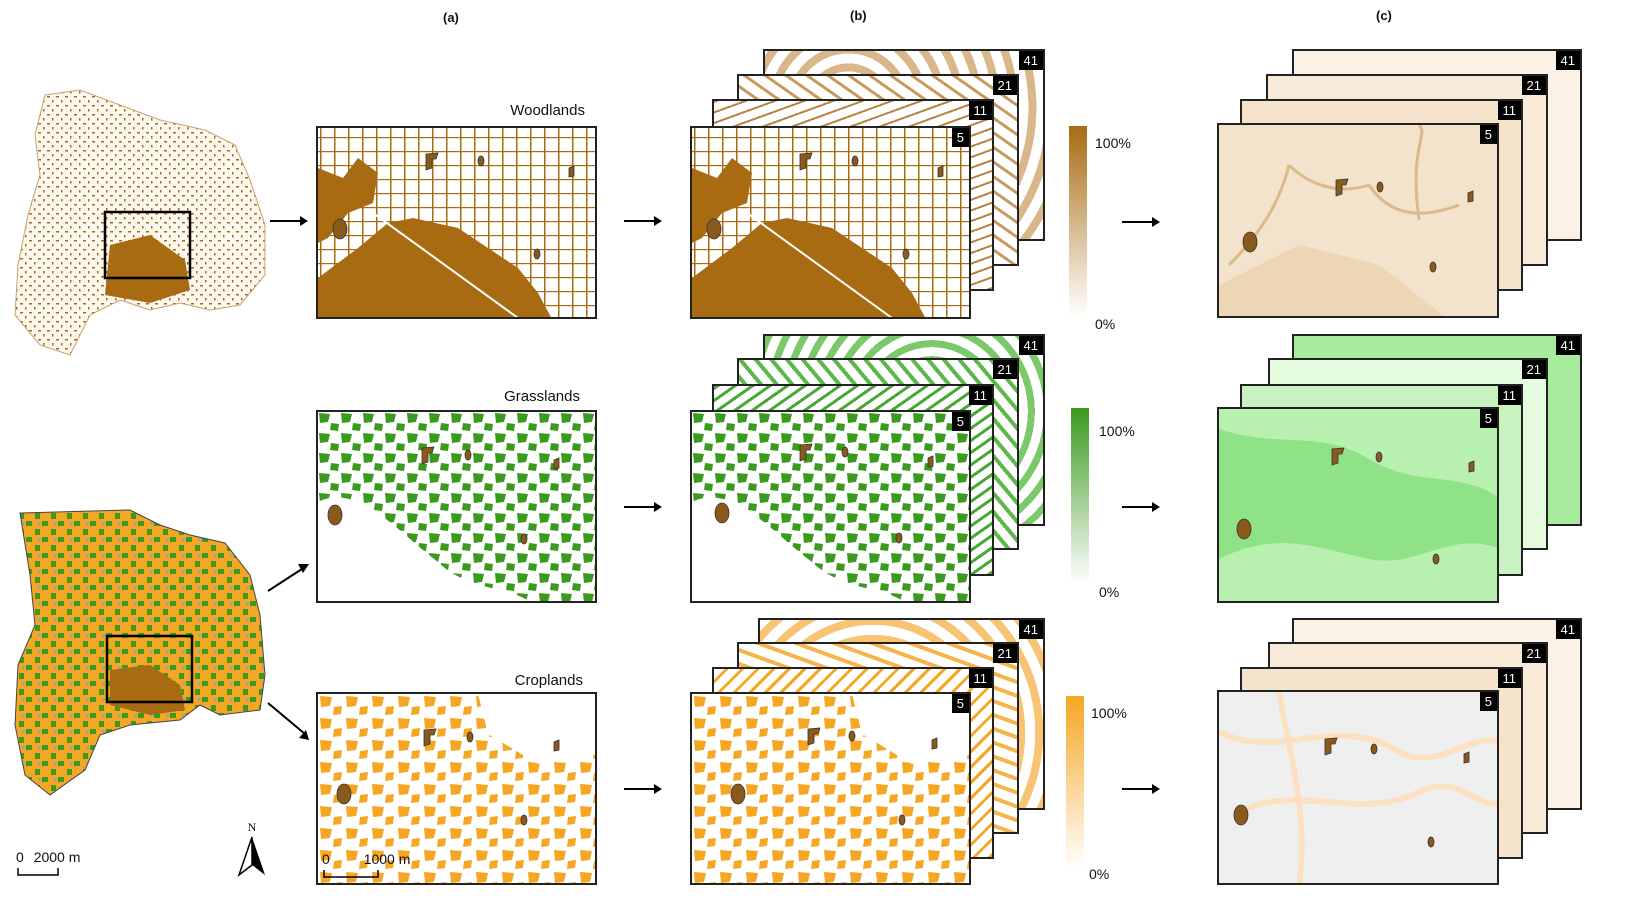 Image resolution: width=1633 pixels, height=921 pixels. What do you see at coordinates (141, 225) in the screenshot?
I see `region-map-woodlands` at bounding box center [141, 225].